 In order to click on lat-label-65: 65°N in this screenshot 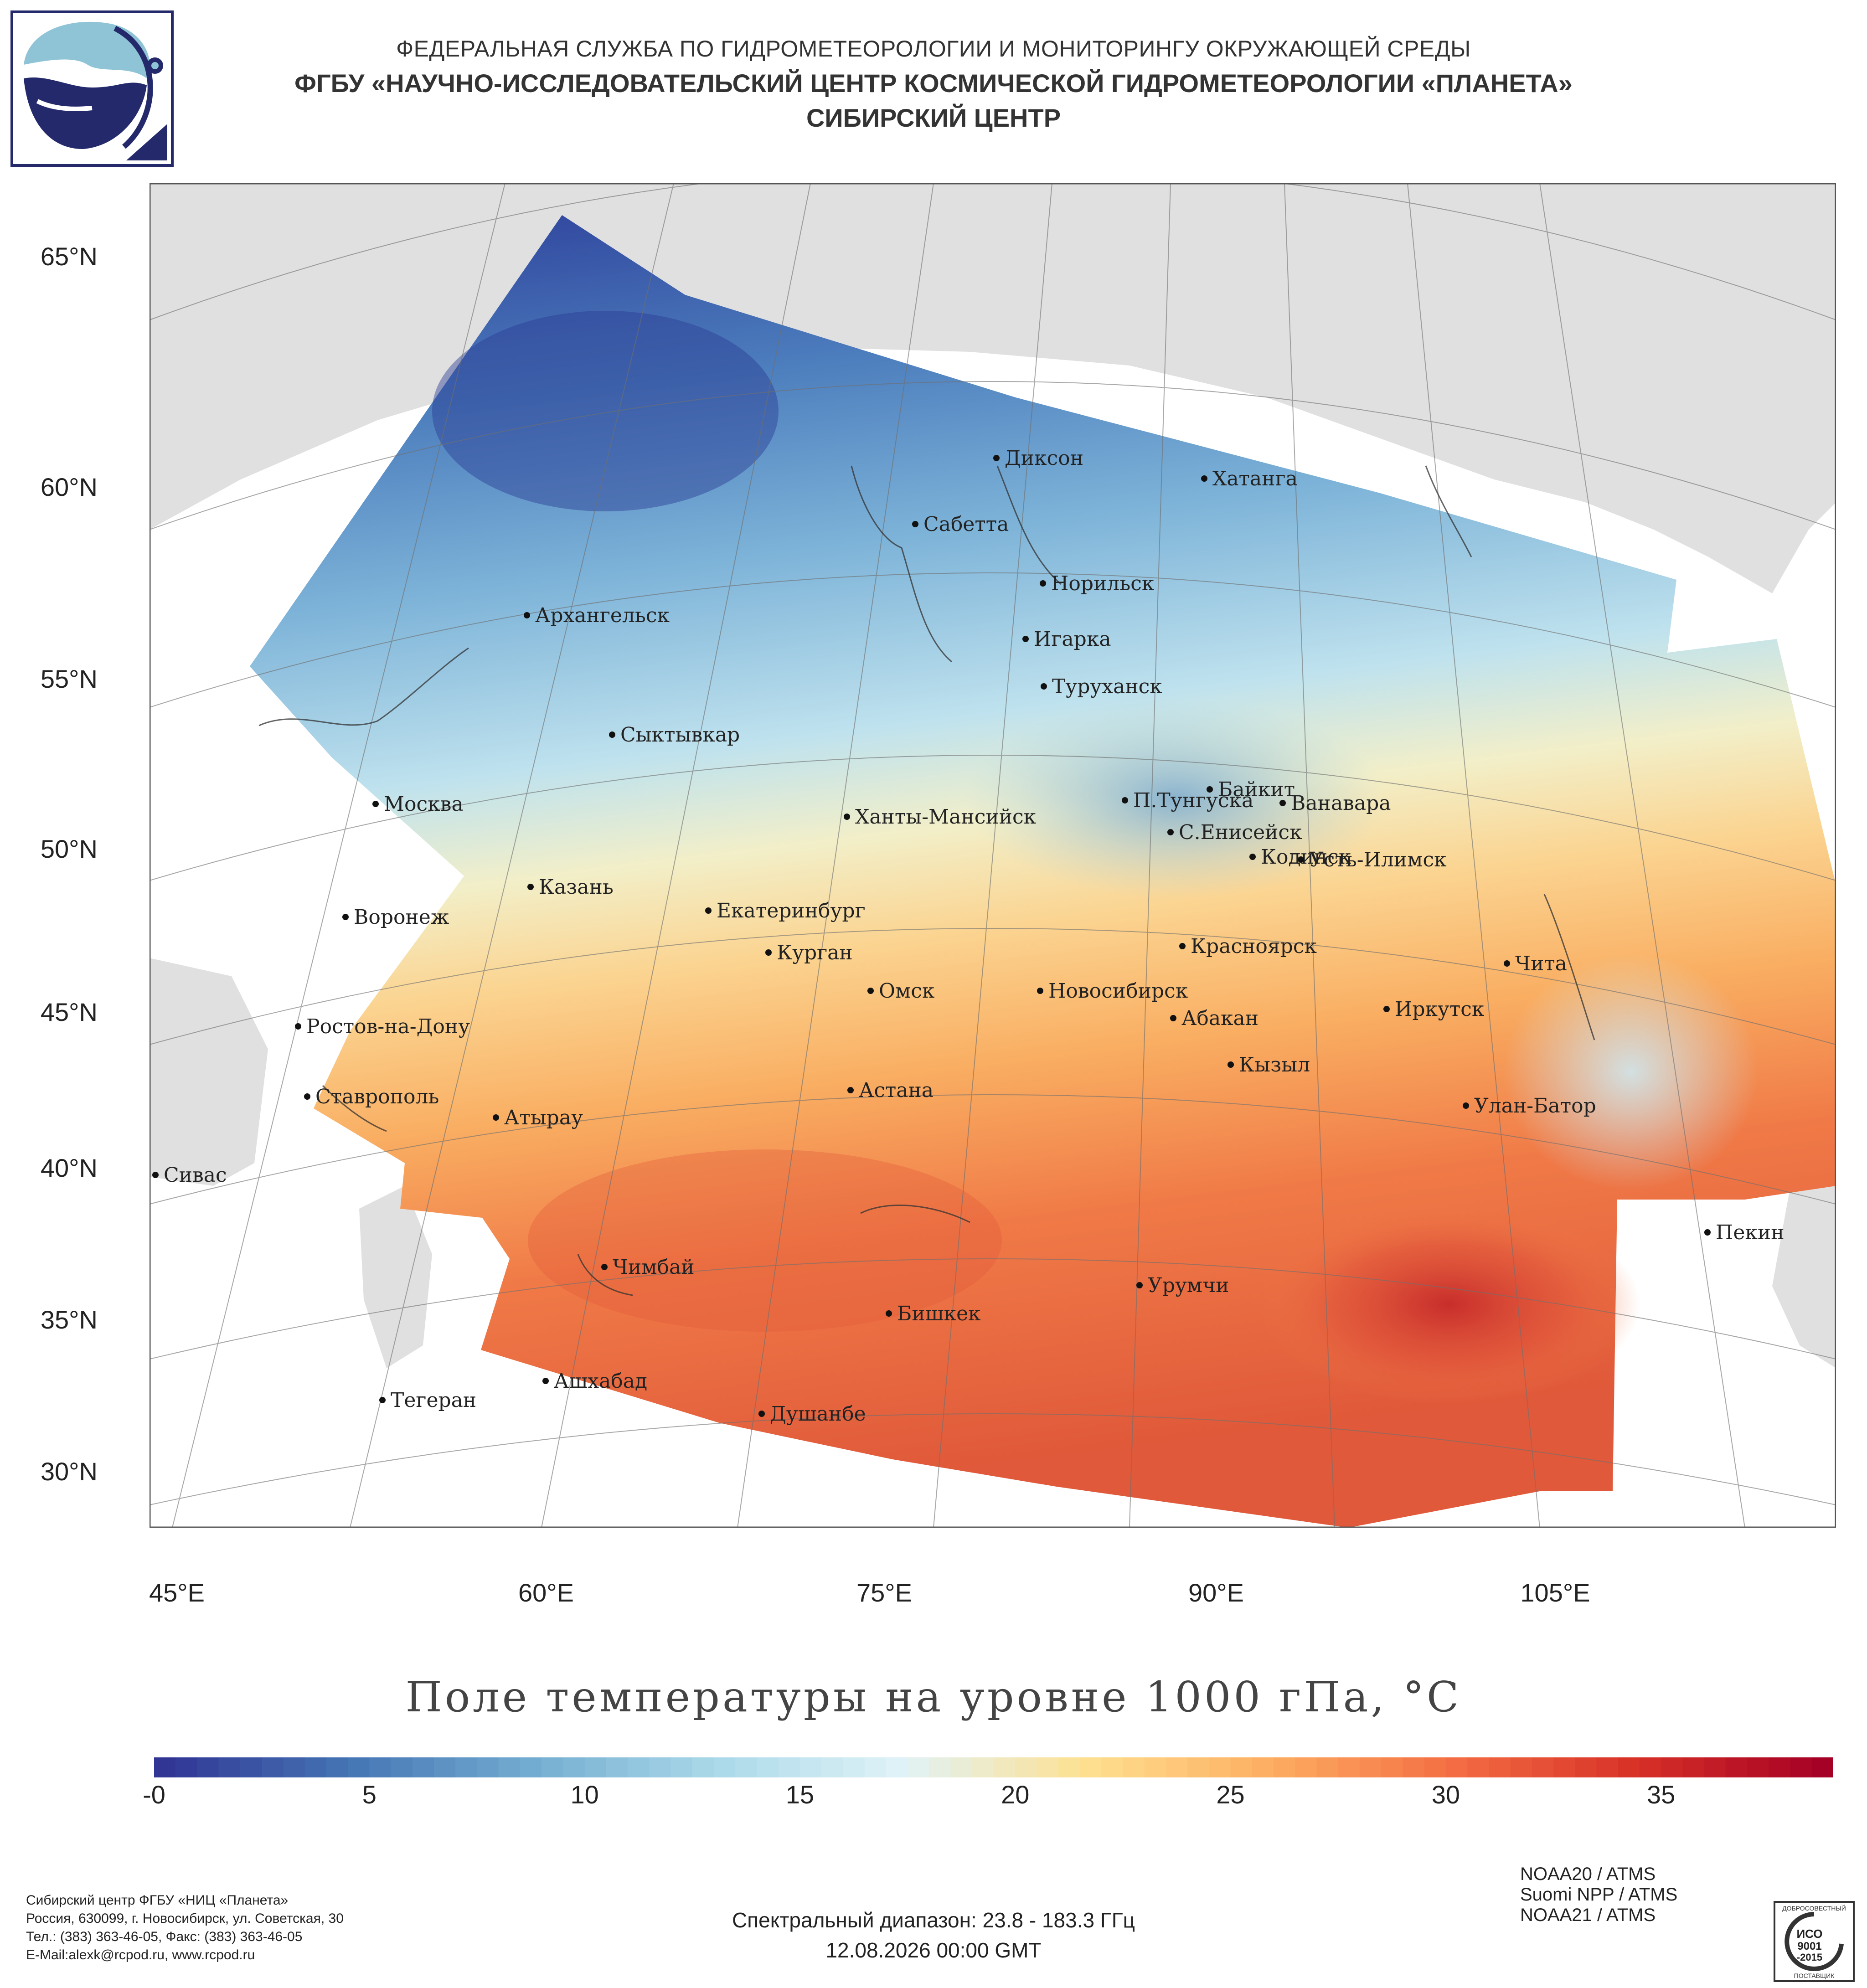, I will do `click(69, 257)`.